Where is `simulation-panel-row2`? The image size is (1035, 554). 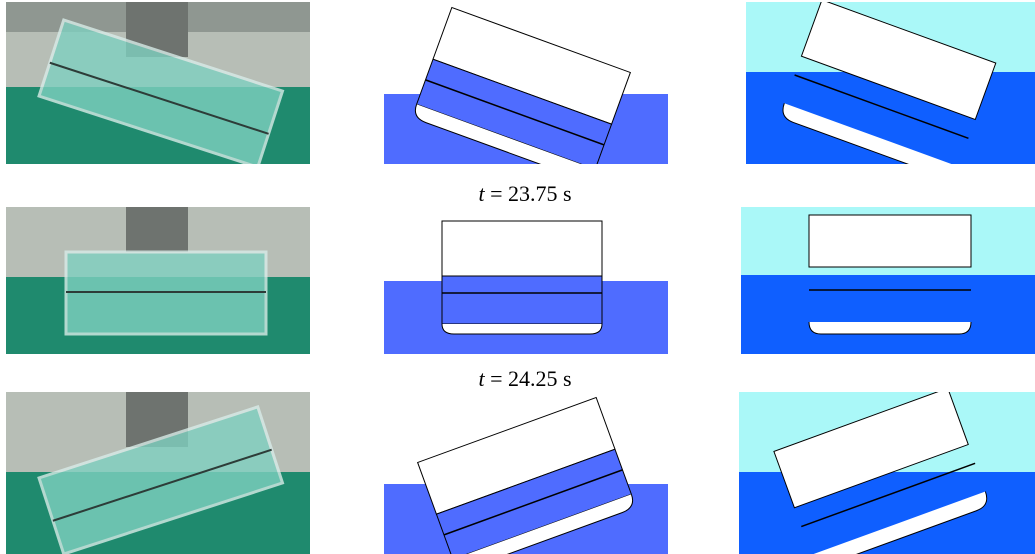 simulation-panel-row2 is located at coordinates (526, 280).